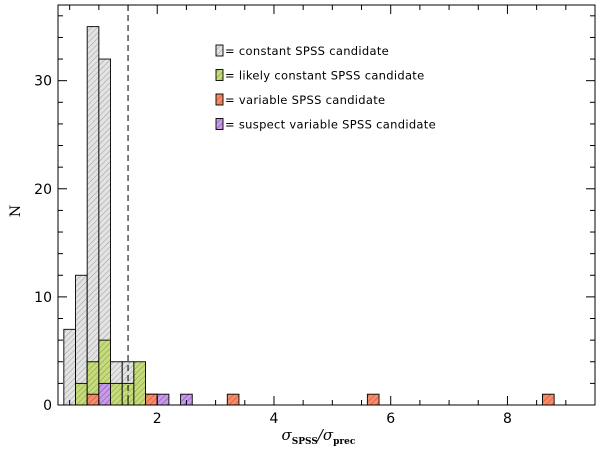 The image size is (599, 449). I want to click on x-axis-title-sub2: prec, so click(344, 442).